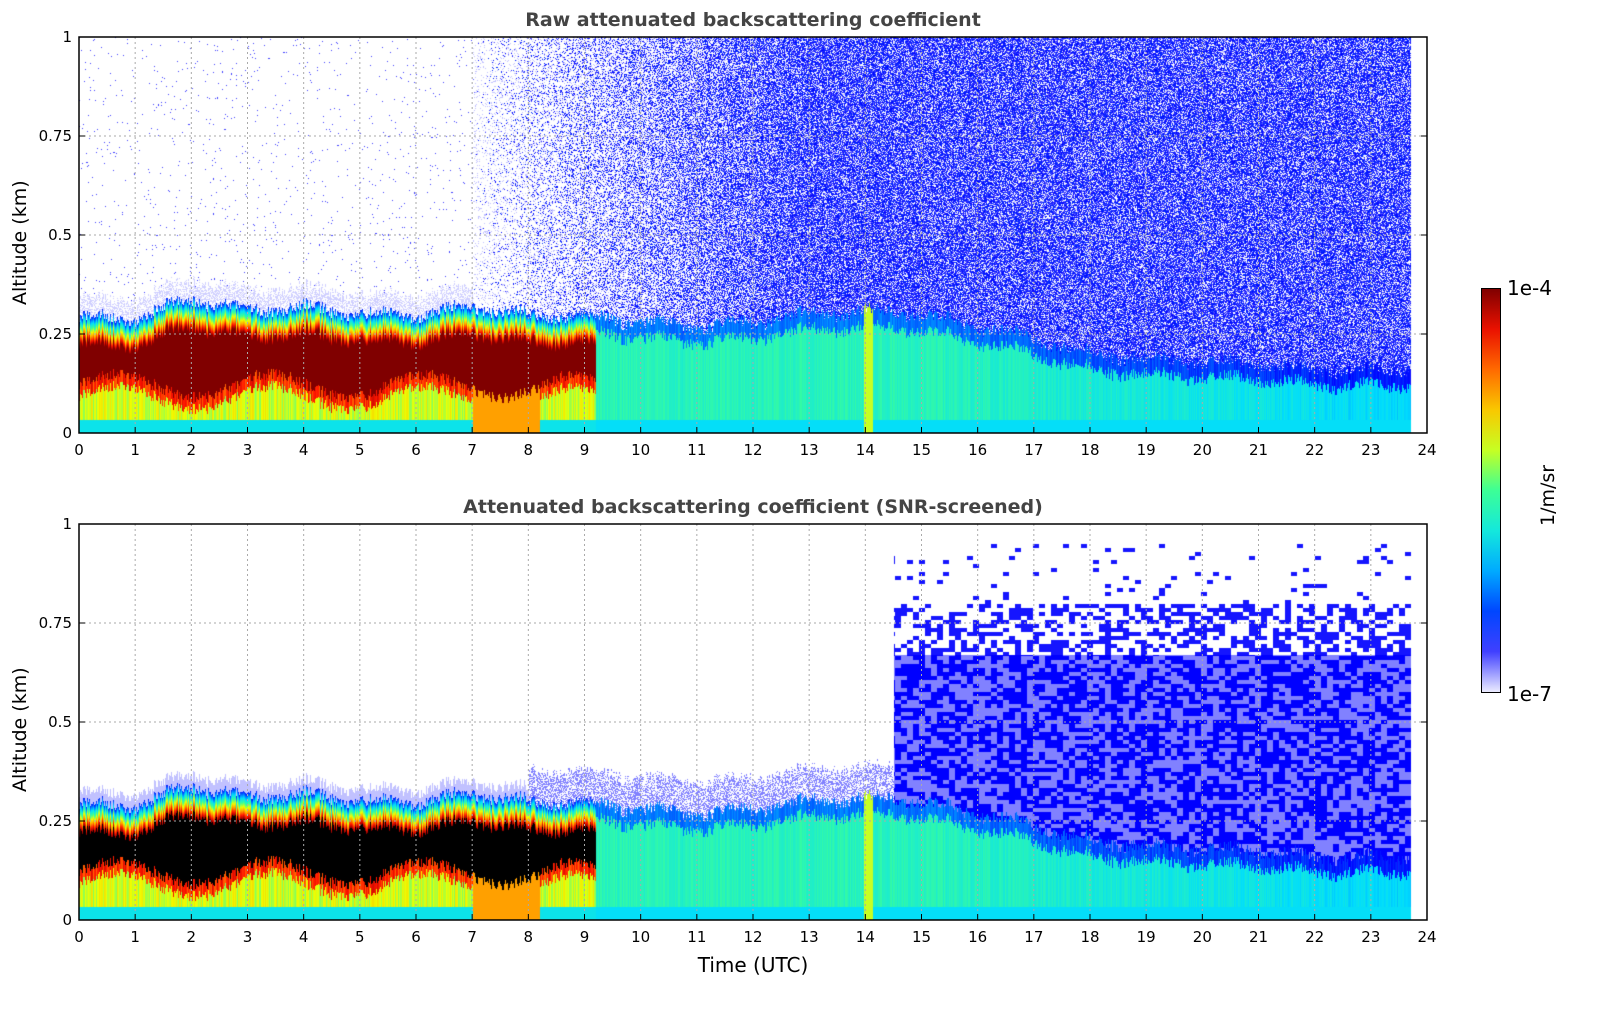  Describe the element at coordinates (20, 242) in the screenshot. I see `top-y-axis-label: Altitude (km)` at that location.